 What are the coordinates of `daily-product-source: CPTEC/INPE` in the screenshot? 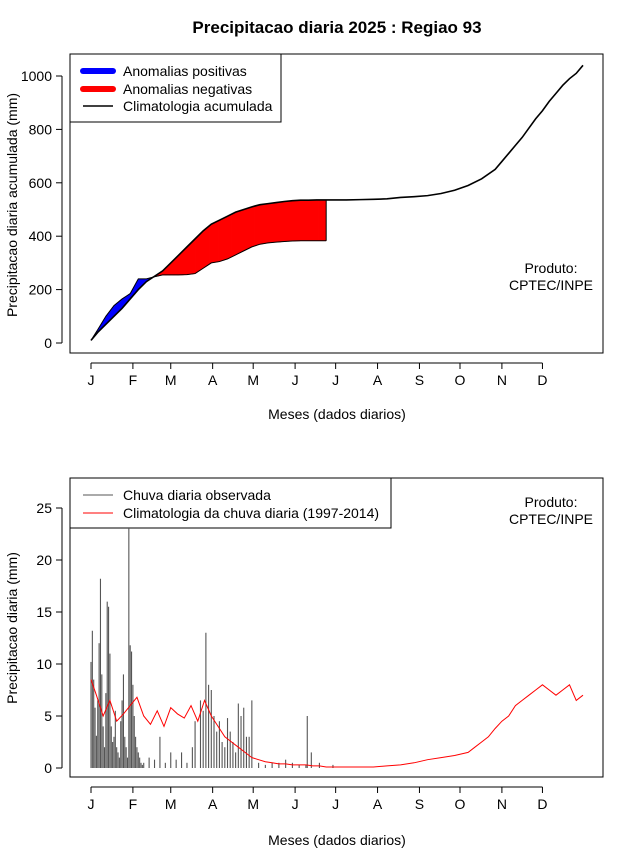 It's located at (551, 519).